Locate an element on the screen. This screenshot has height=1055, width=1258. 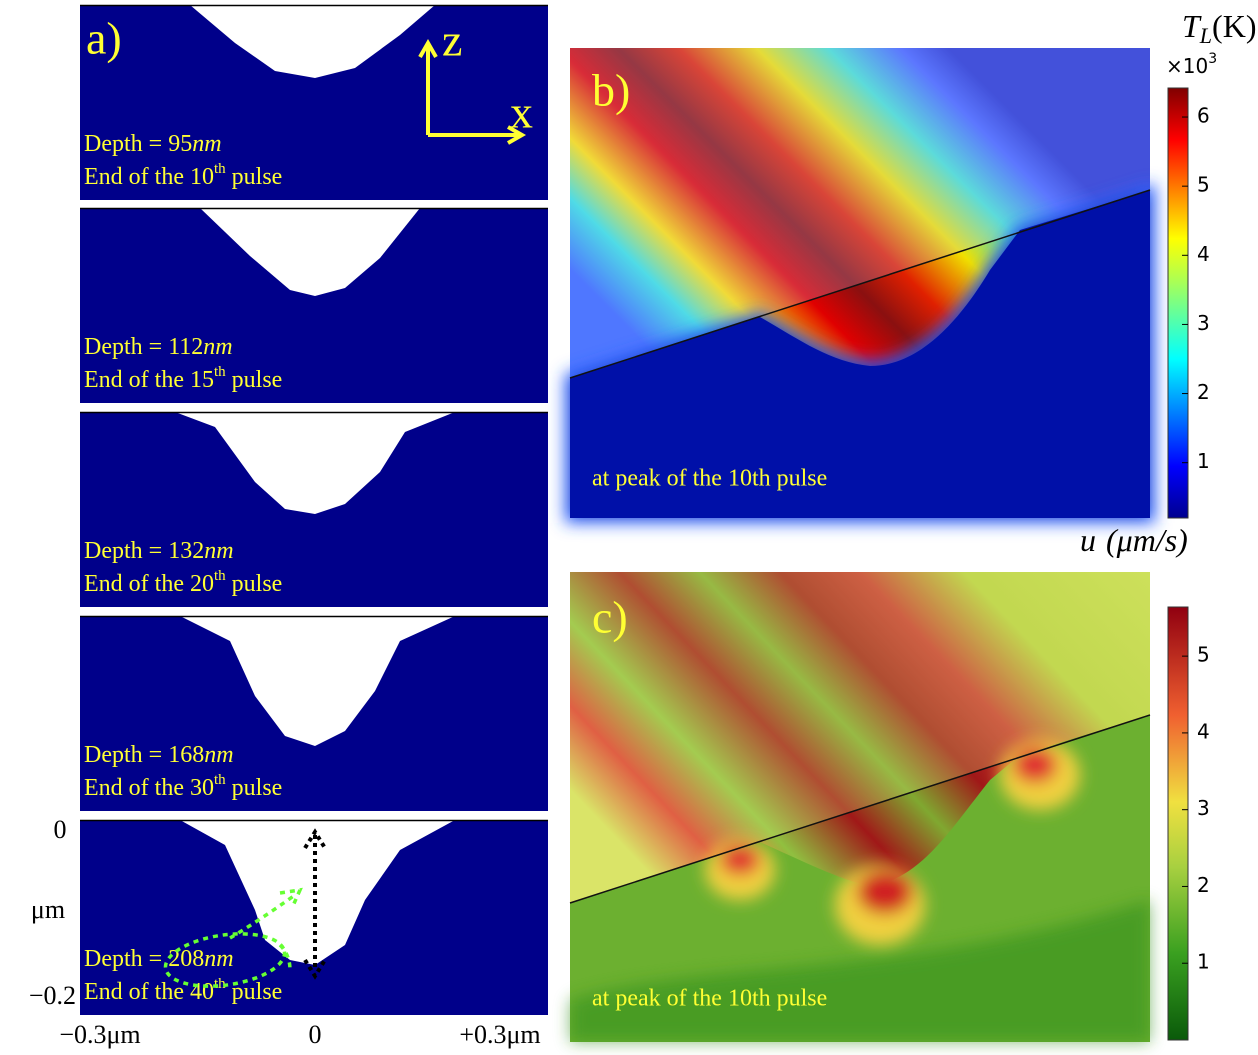
depth-label: Depth = 132nm is located at coordinates (159, 551).